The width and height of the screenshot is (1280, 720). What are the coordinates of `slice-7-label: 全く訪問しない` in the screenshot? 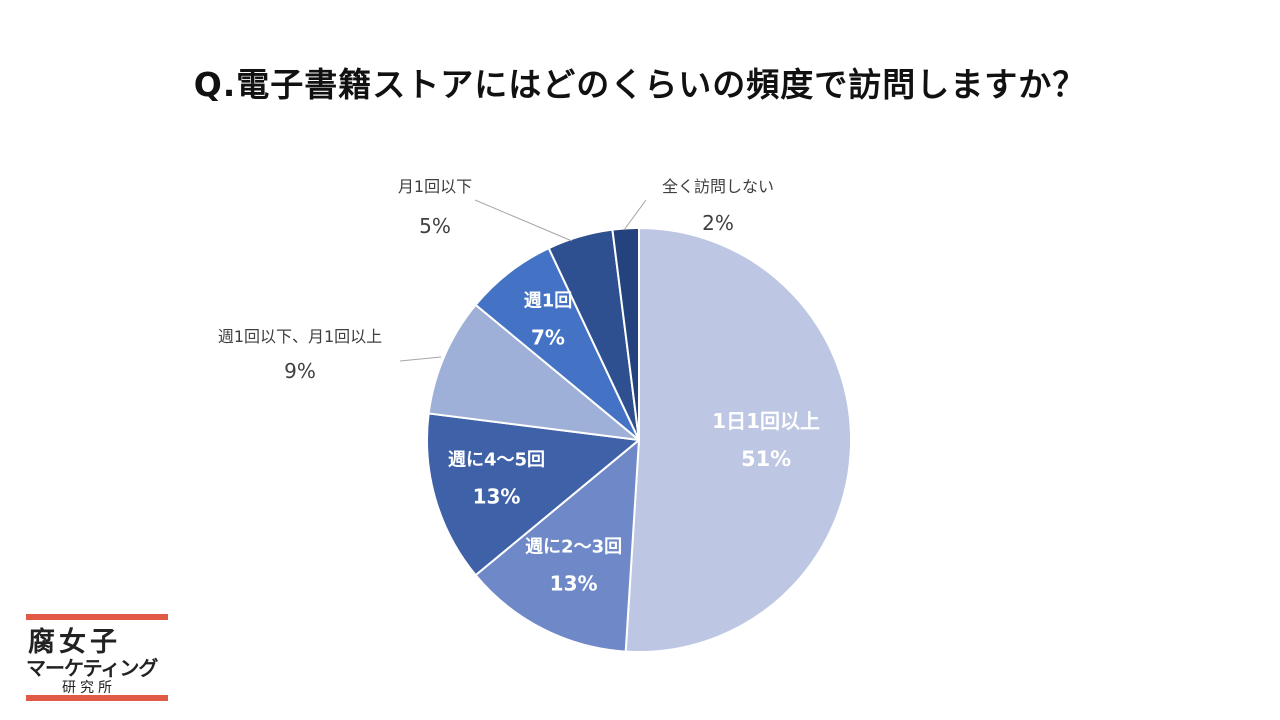 It's located at (718, 186).